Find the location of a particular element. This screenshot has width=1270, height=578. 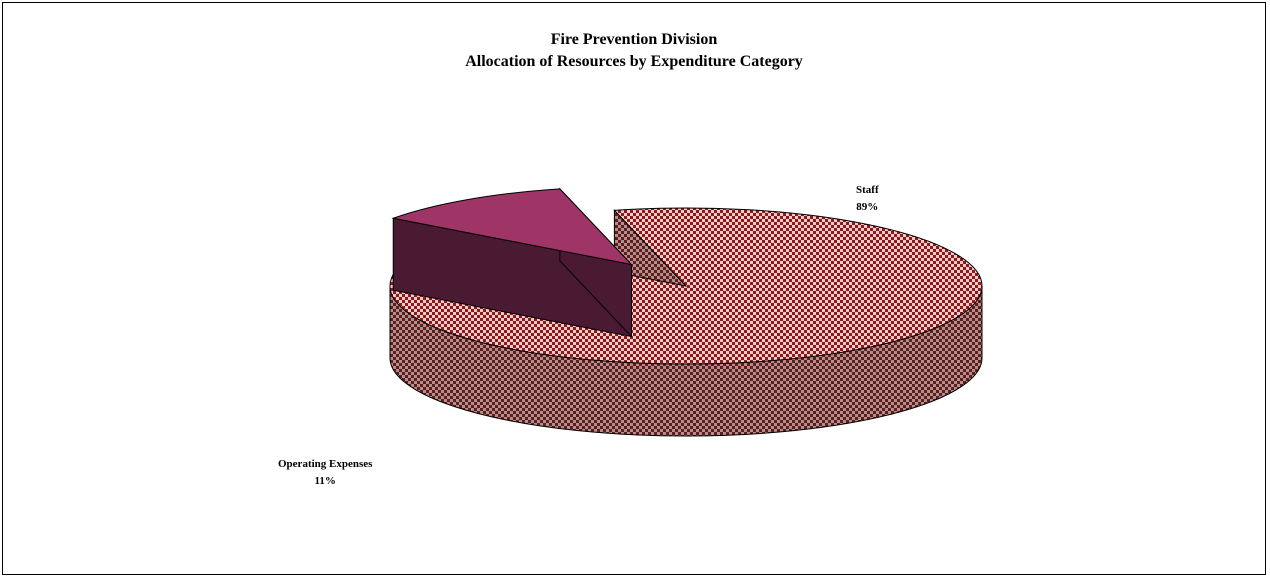

data-label-operating-expenses-category: Operating Expenses is located at coordinates (325, 464).